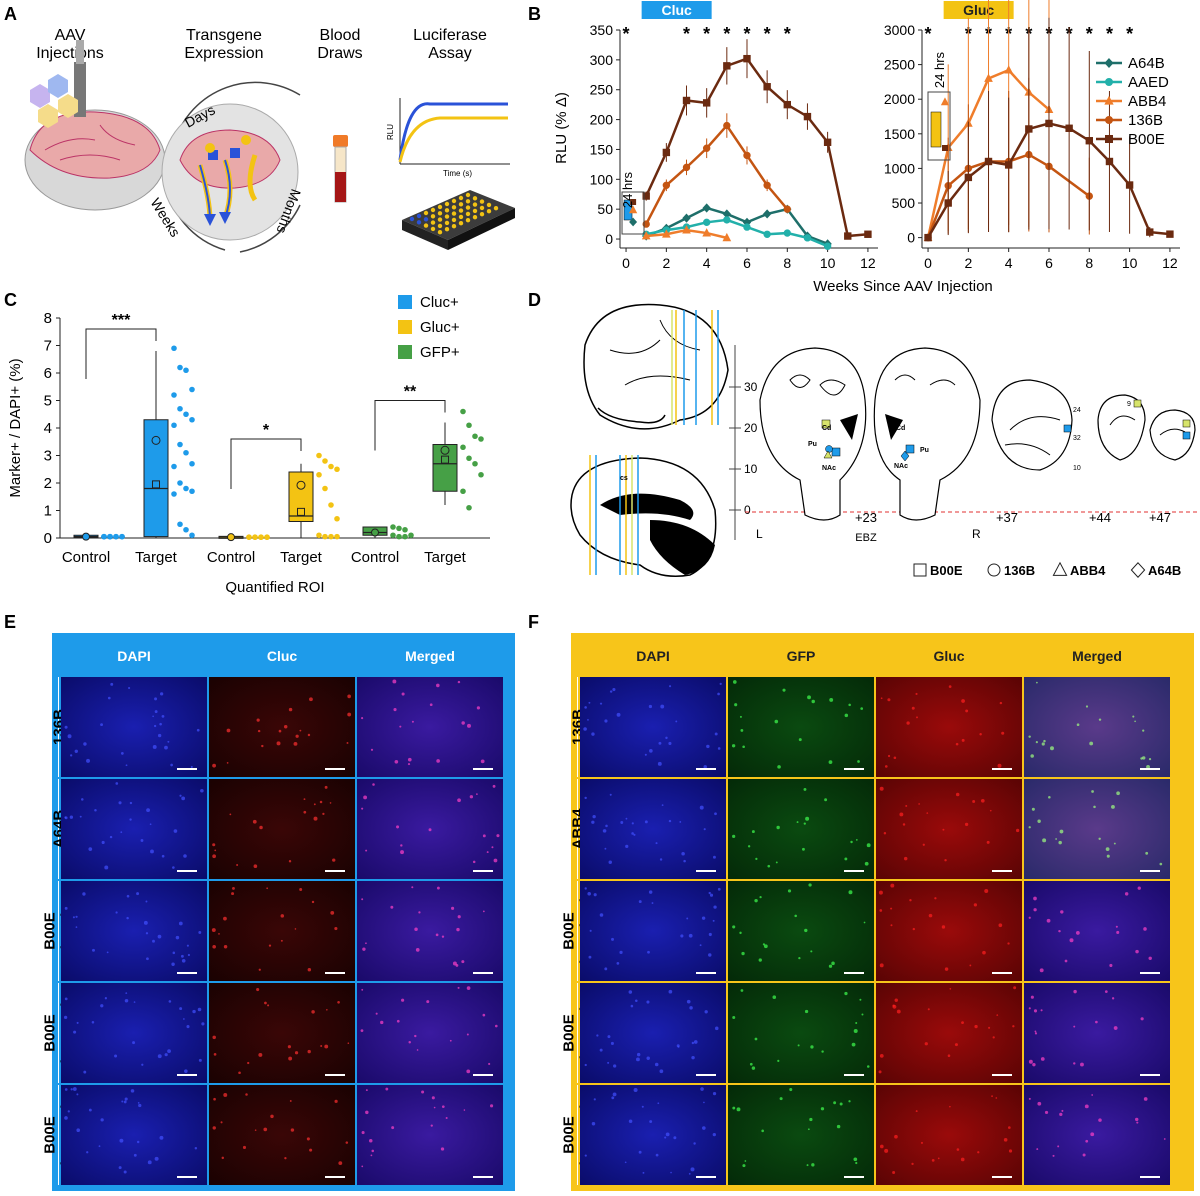 The width and height of the screenshot is (1200, 1196). Describe the element at coordinates (70, 35) in the screenshot. I see `workflow-step-label: AAV` at that location.